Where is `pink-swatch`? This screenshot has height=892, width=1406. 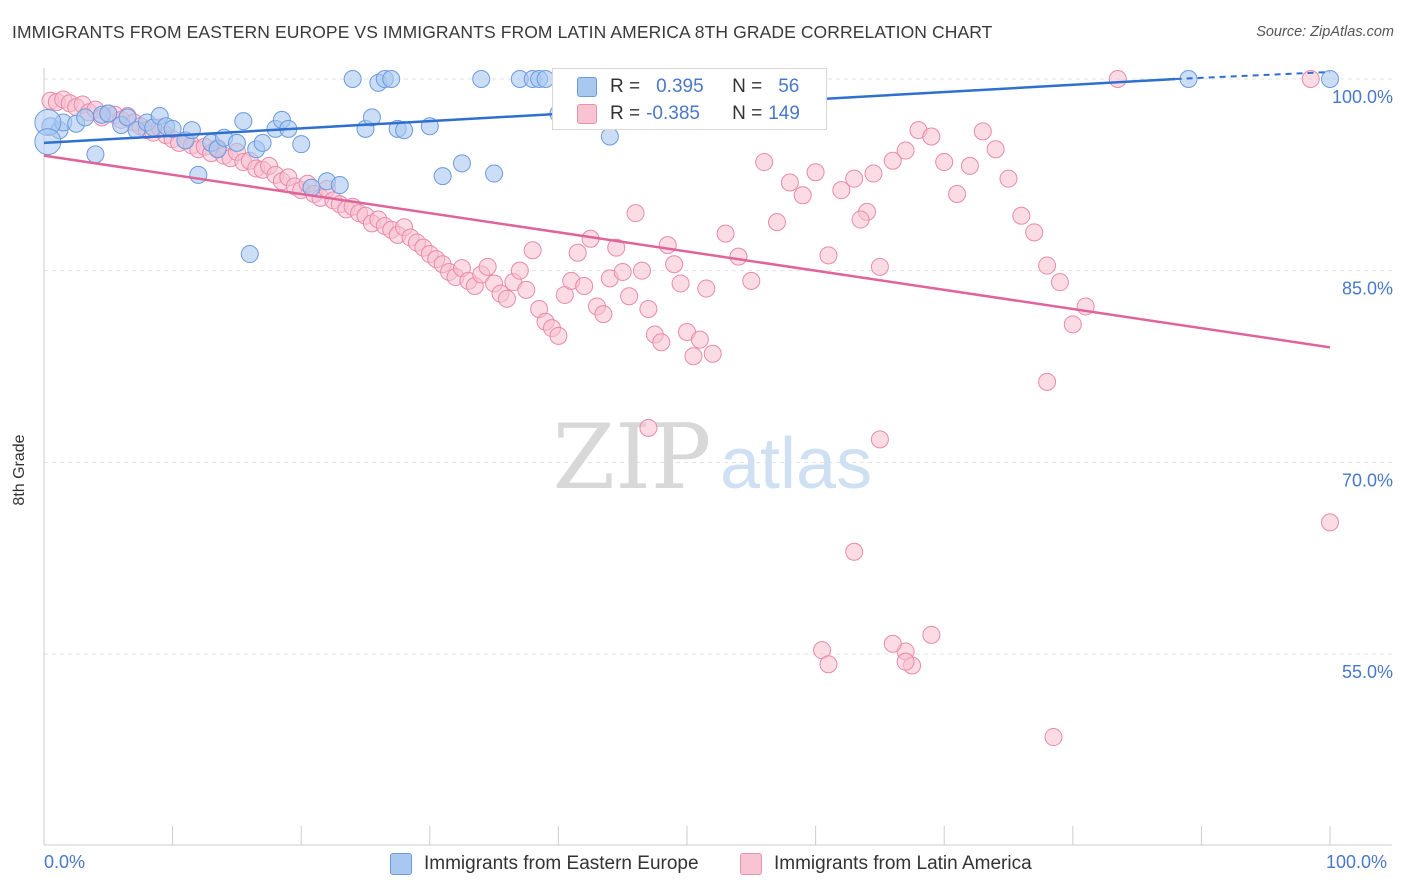 pink-swatch is located at coordinates (587, 114).